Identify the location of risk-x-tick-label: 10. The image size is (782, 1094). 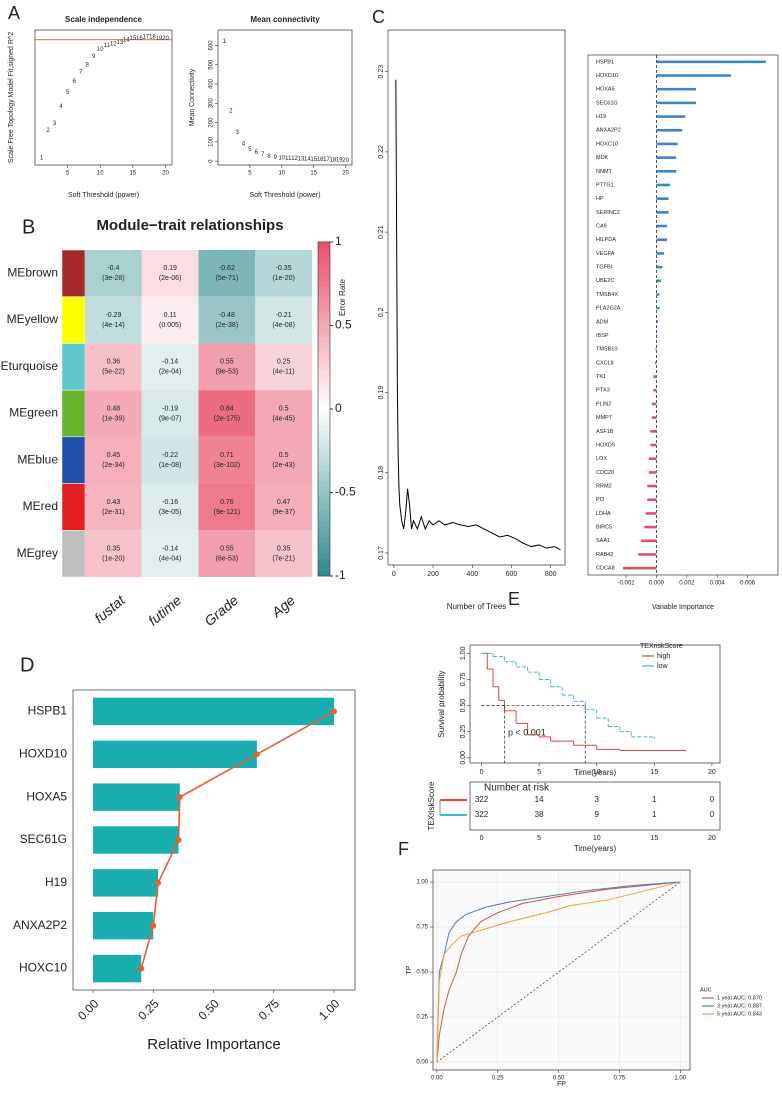
(597, 838).